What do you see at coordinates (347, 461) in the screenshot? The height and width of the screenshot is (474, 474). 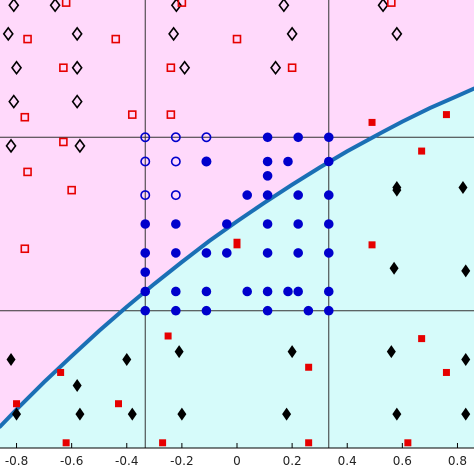 I see `x-tick-label: 0.4` at bounding box center [347, 461].